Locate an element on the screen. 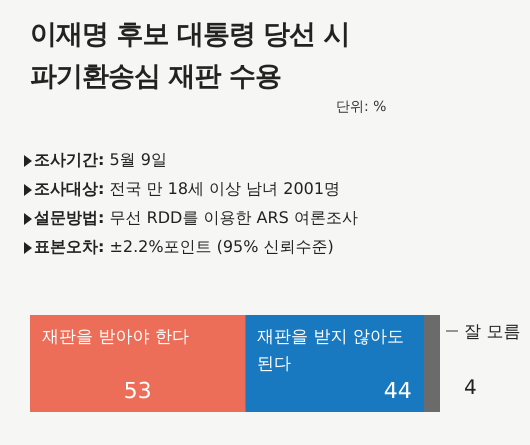 The image size is (530, 445). text: 조사기간: 5월 9일 is located at coordinates (100, 160).